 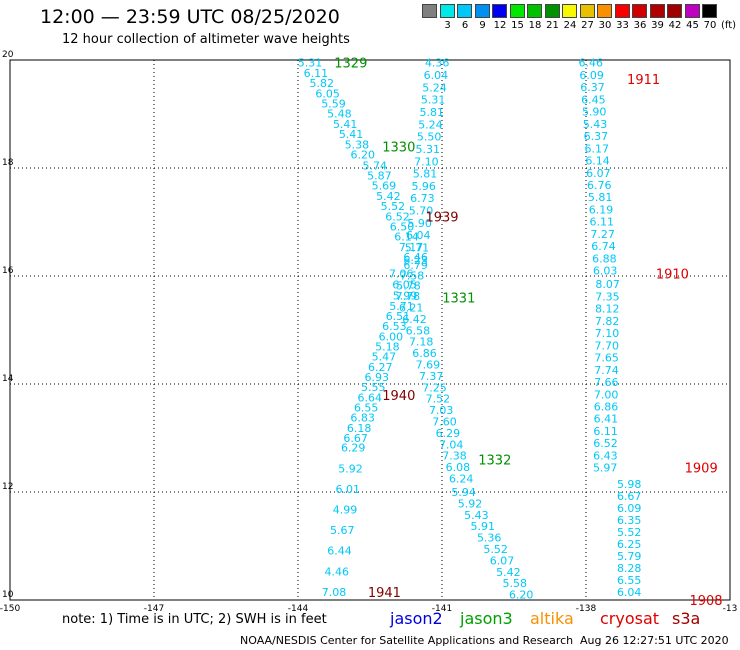 I want to click on orbit-pass-label: 1939, so click(x=441, y=218).